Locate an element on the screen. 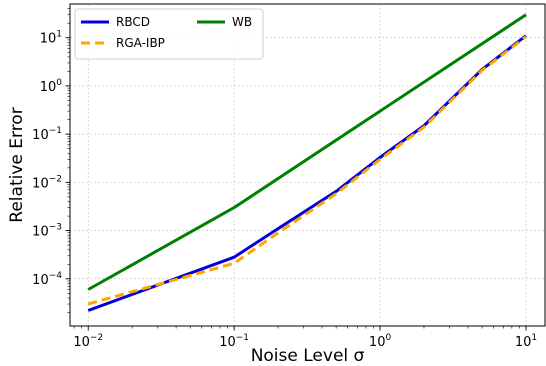  legend-label-rga-ibp: RGA-IBP is located at coordinates (140, 43).